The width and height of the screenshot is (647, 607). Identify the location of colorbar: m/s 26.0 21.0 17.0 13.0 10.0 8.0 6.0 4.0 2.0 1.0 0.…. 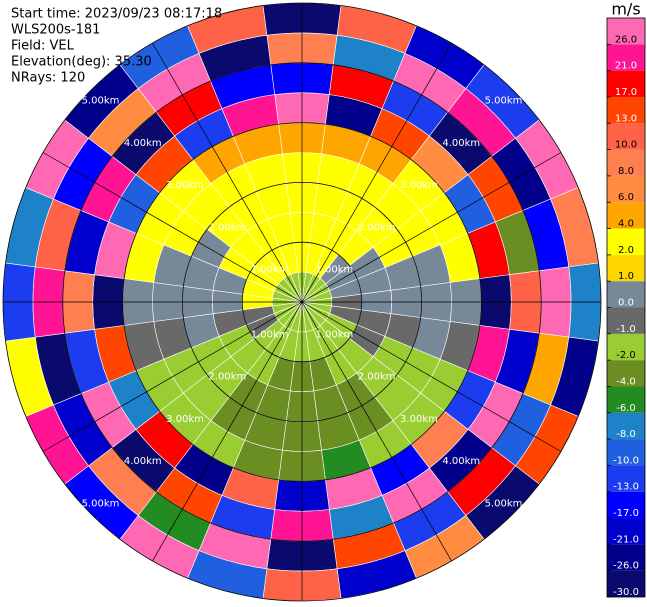
(626, 299).